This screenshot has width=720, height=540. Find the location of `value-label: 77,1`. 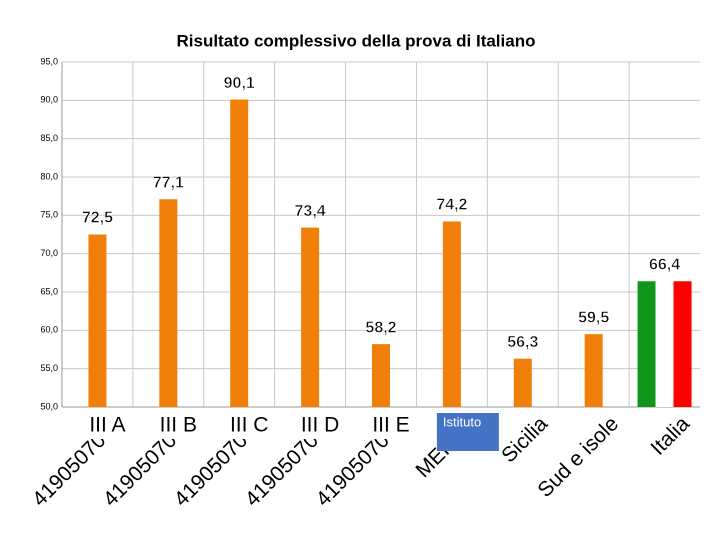

value-label: 77,1 is located at coordinates (168, 182).